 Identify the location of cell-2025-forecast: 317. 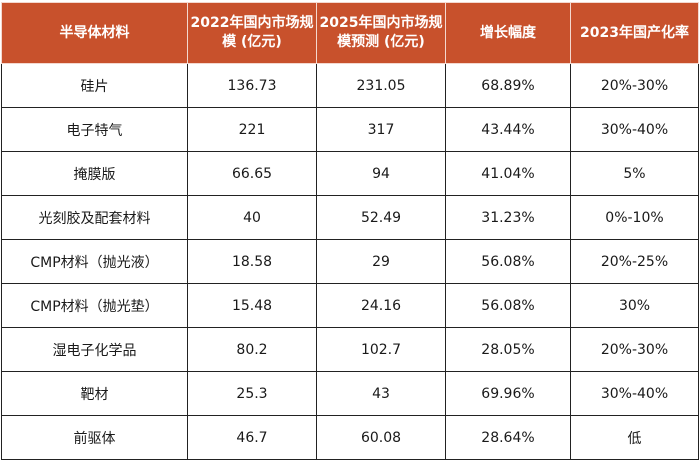
(381, 129).